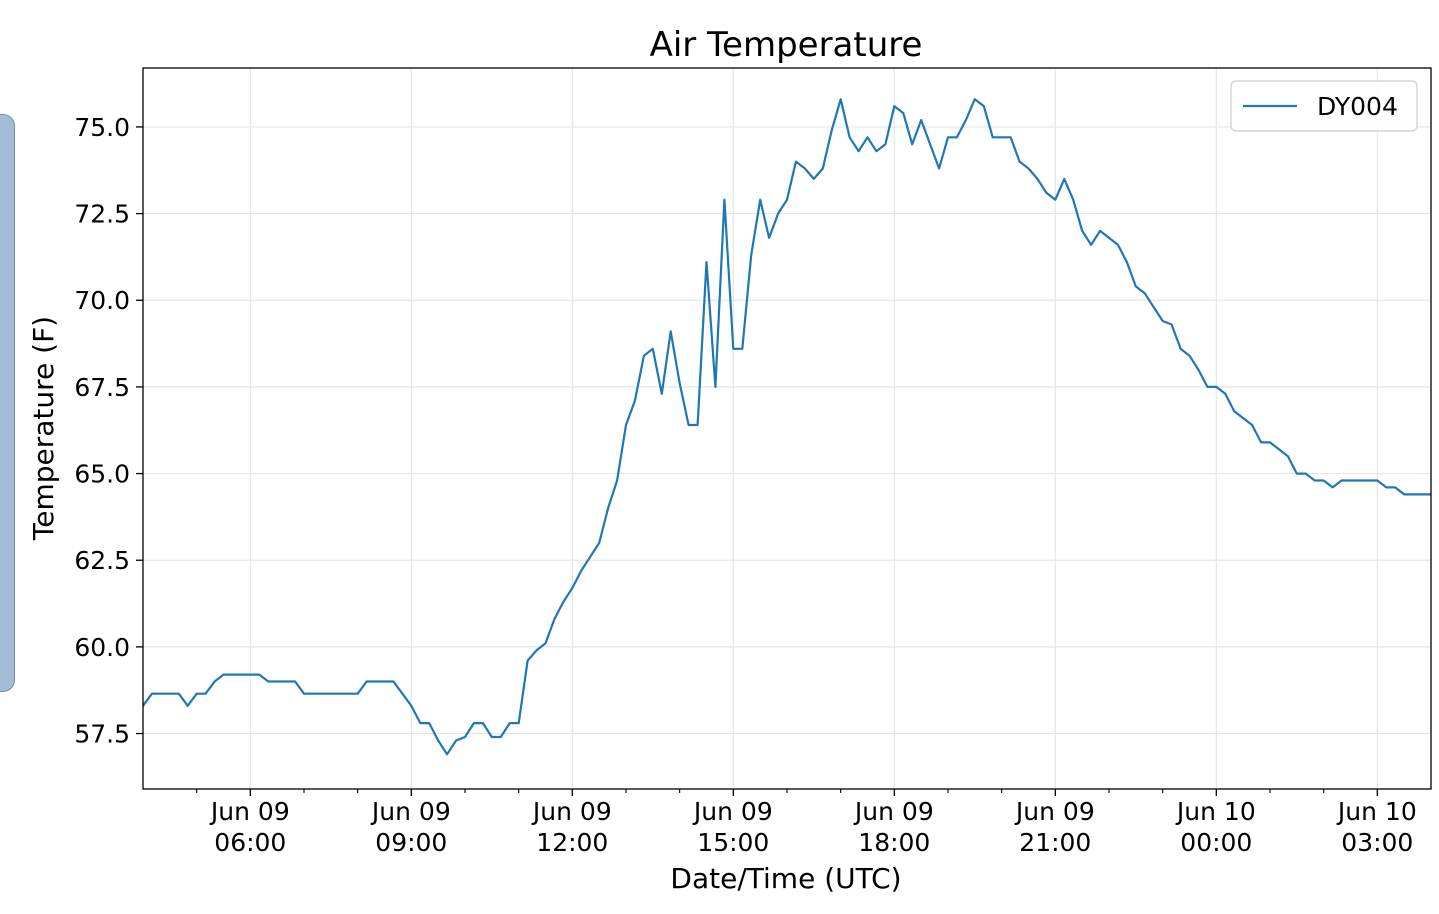 The image size is (1439, 914). I want to click on x-tick-label-time: 00:00, so click(1216, 842).